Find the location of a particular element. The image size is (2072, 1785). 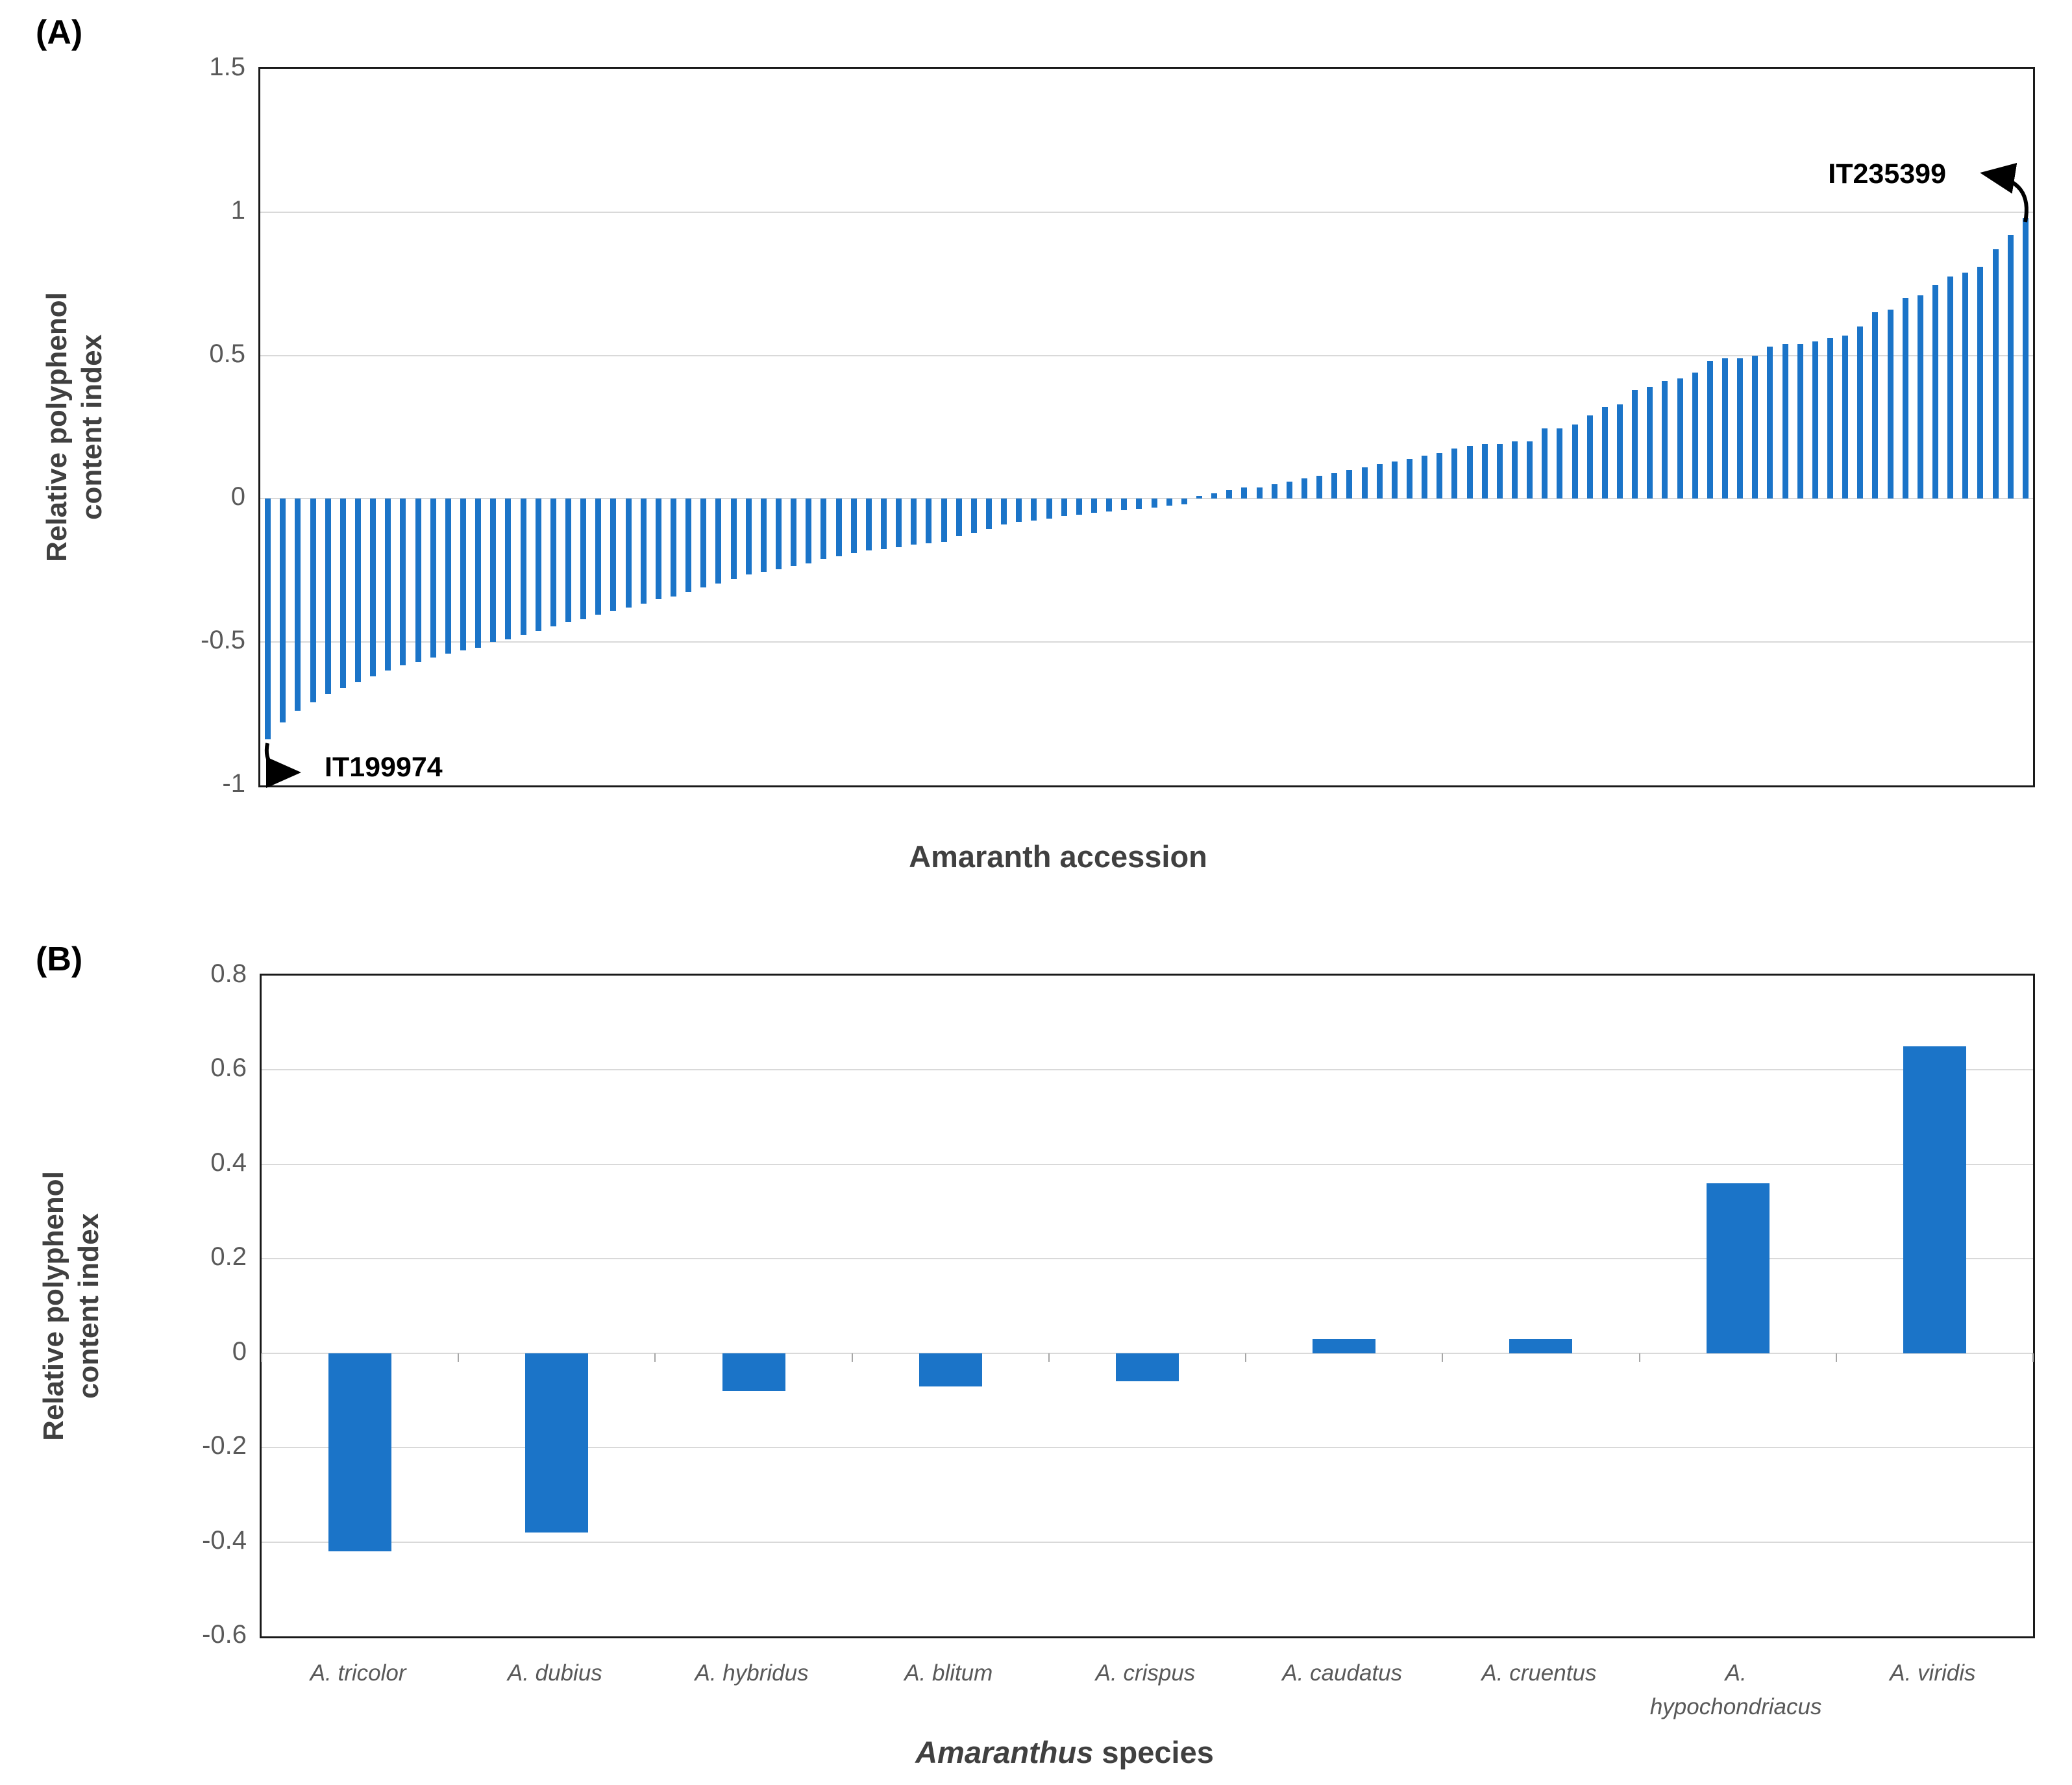

category-label: A. blitum is located at coordinates (948, 1673).